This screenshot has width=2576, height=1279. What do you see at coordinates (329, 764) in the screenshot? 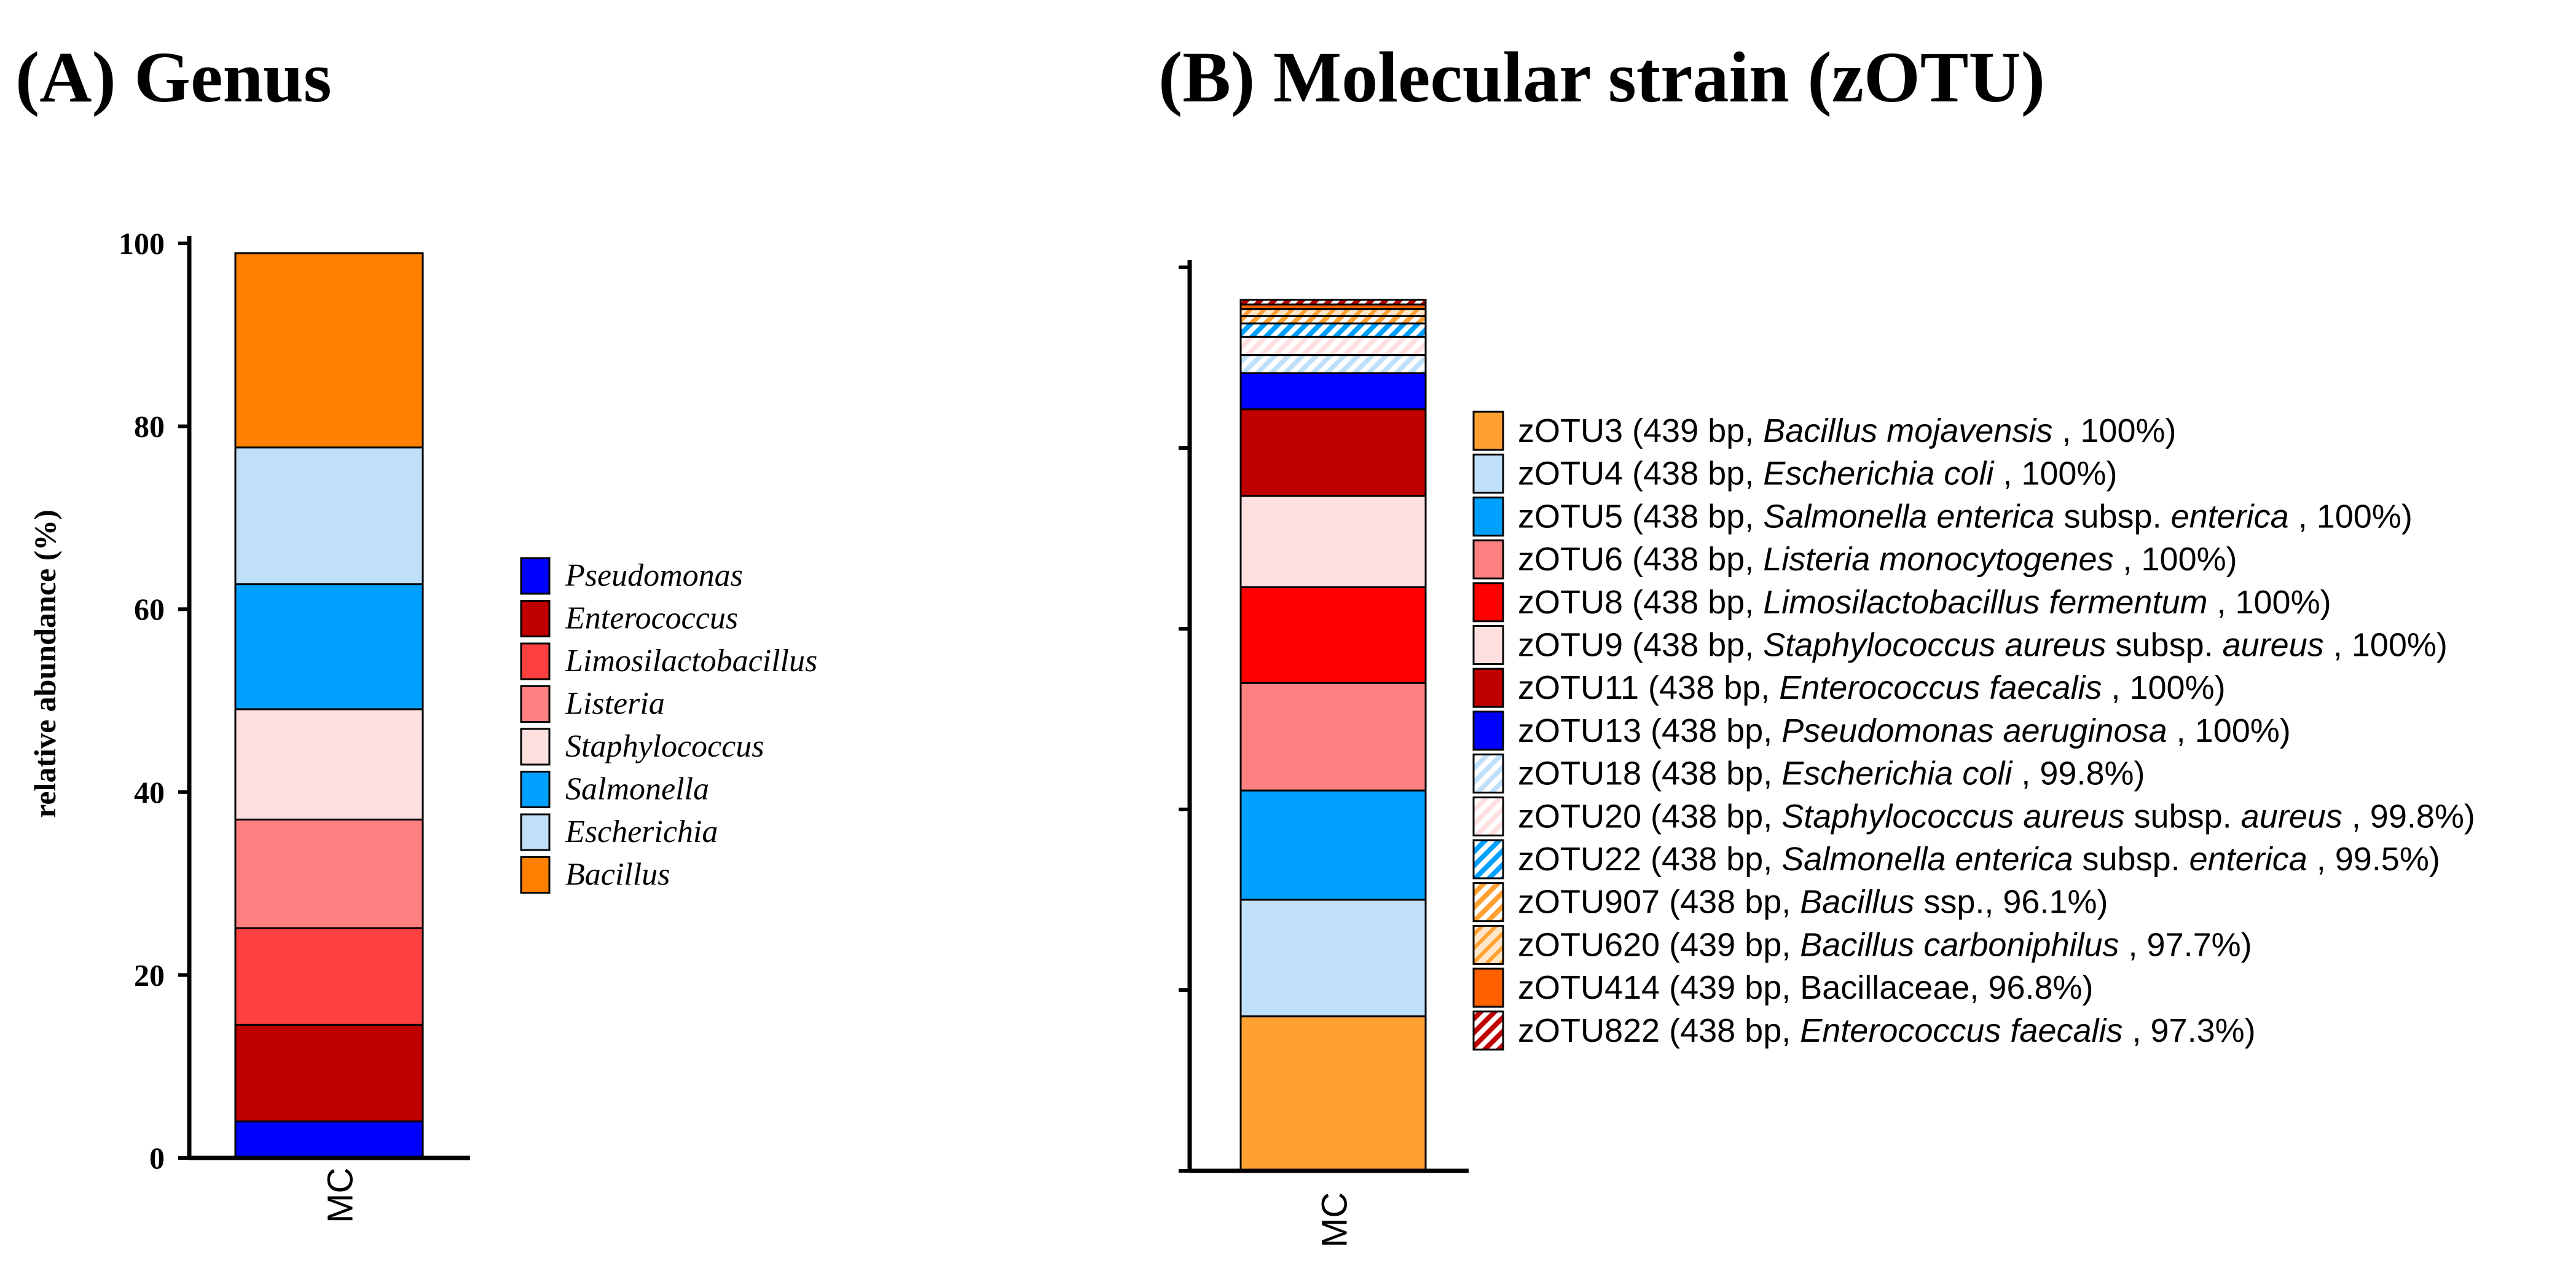
I see `bar-segment-staphylococcus` at bounding box center [329, 764].